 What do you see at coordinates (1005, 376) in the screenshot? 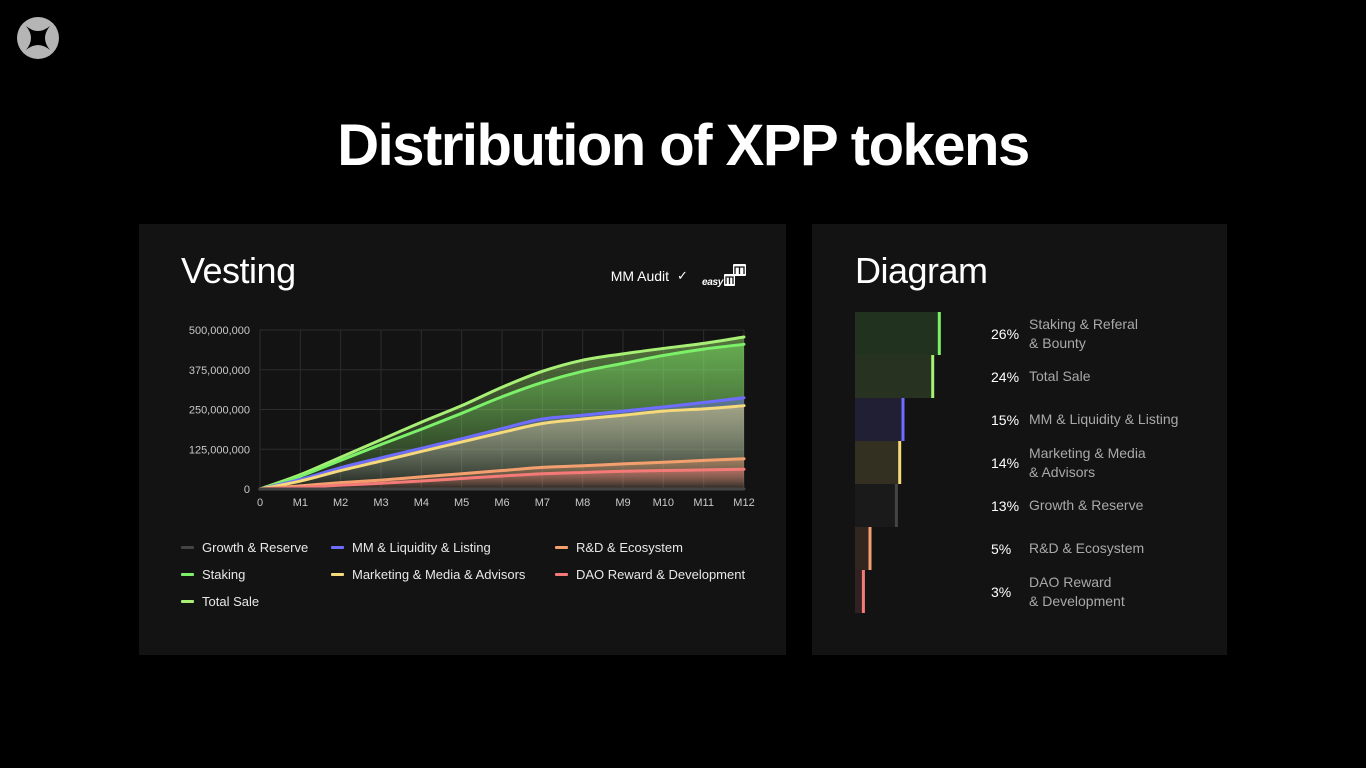
I see `distribution-percent: 24%` at bounding box center [1005, 376].